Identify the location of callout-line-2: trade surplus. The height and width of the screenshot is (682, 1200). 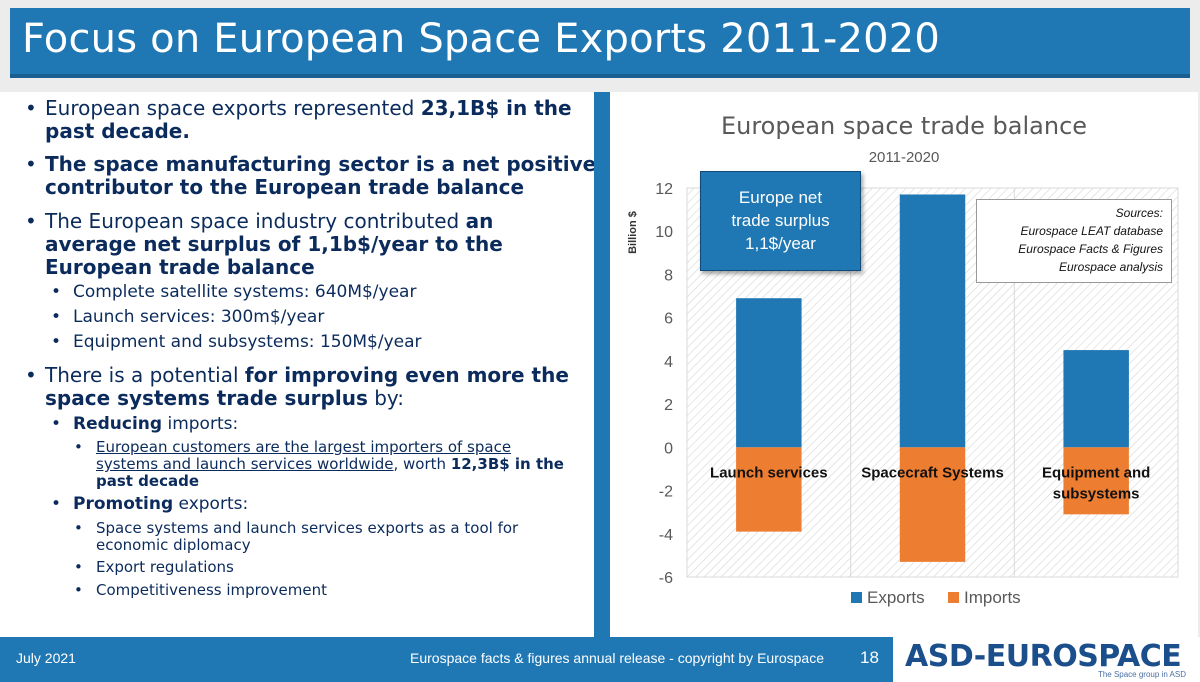
(780, 220).